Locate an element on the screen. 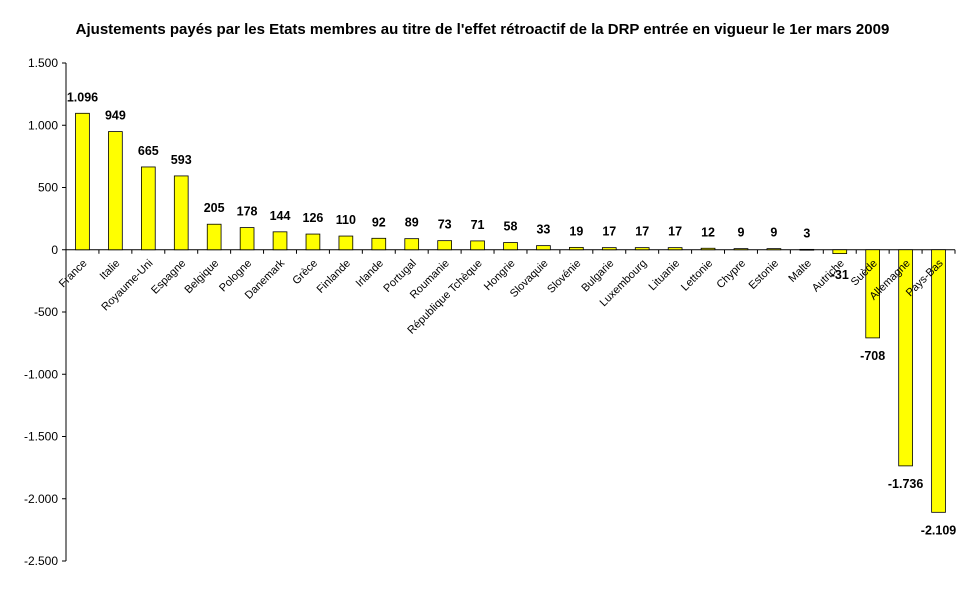 The height and width of the screenshot is (605, 968). data-label: 58 is located at coordinates (511, 227).